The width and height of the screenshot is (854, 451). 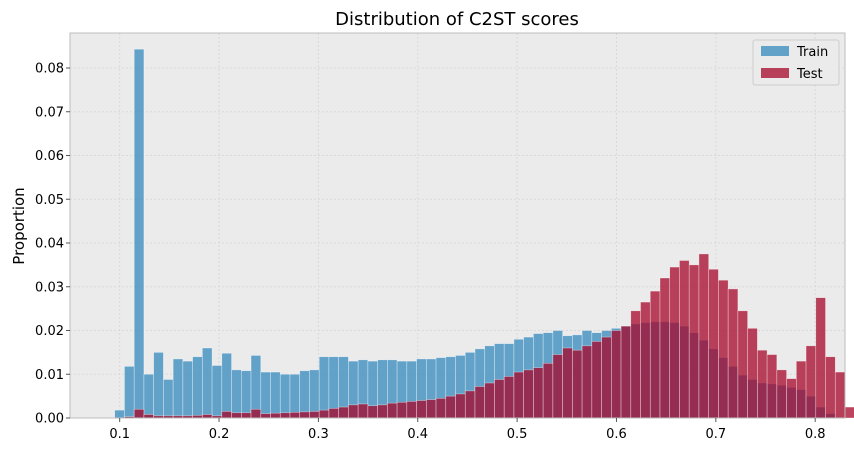 I want to click on legend-swatch-train, so click(x=775, y=51).